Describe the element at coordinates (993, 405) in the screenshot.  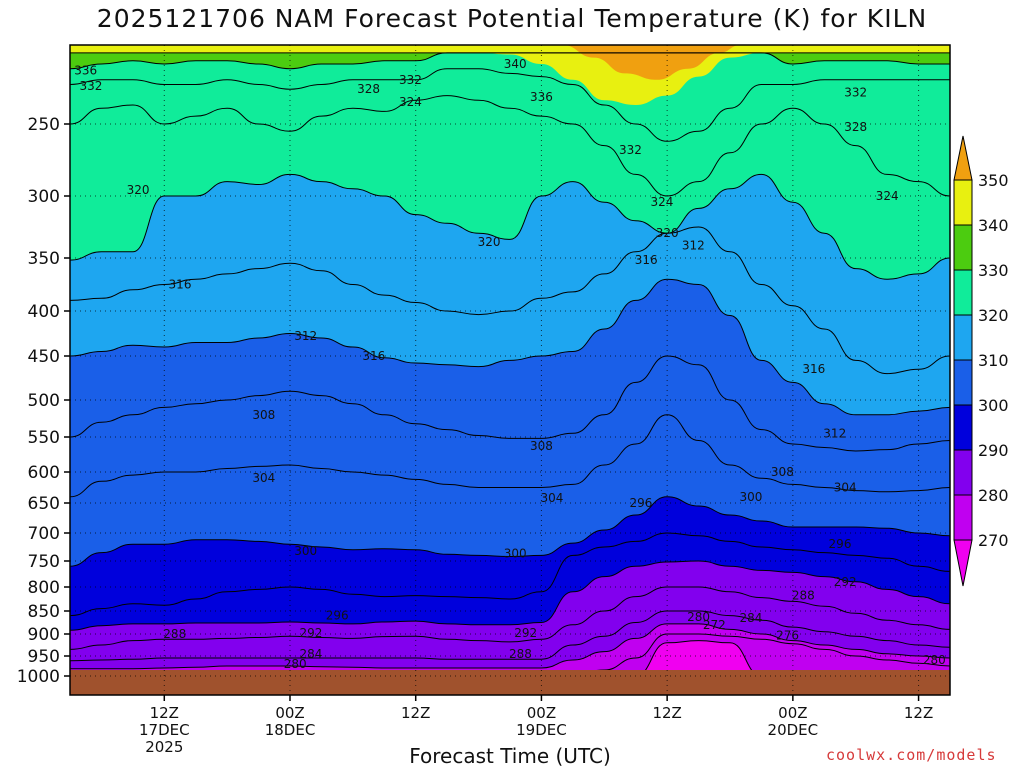
I see `colorbar-label: 300` at that location.